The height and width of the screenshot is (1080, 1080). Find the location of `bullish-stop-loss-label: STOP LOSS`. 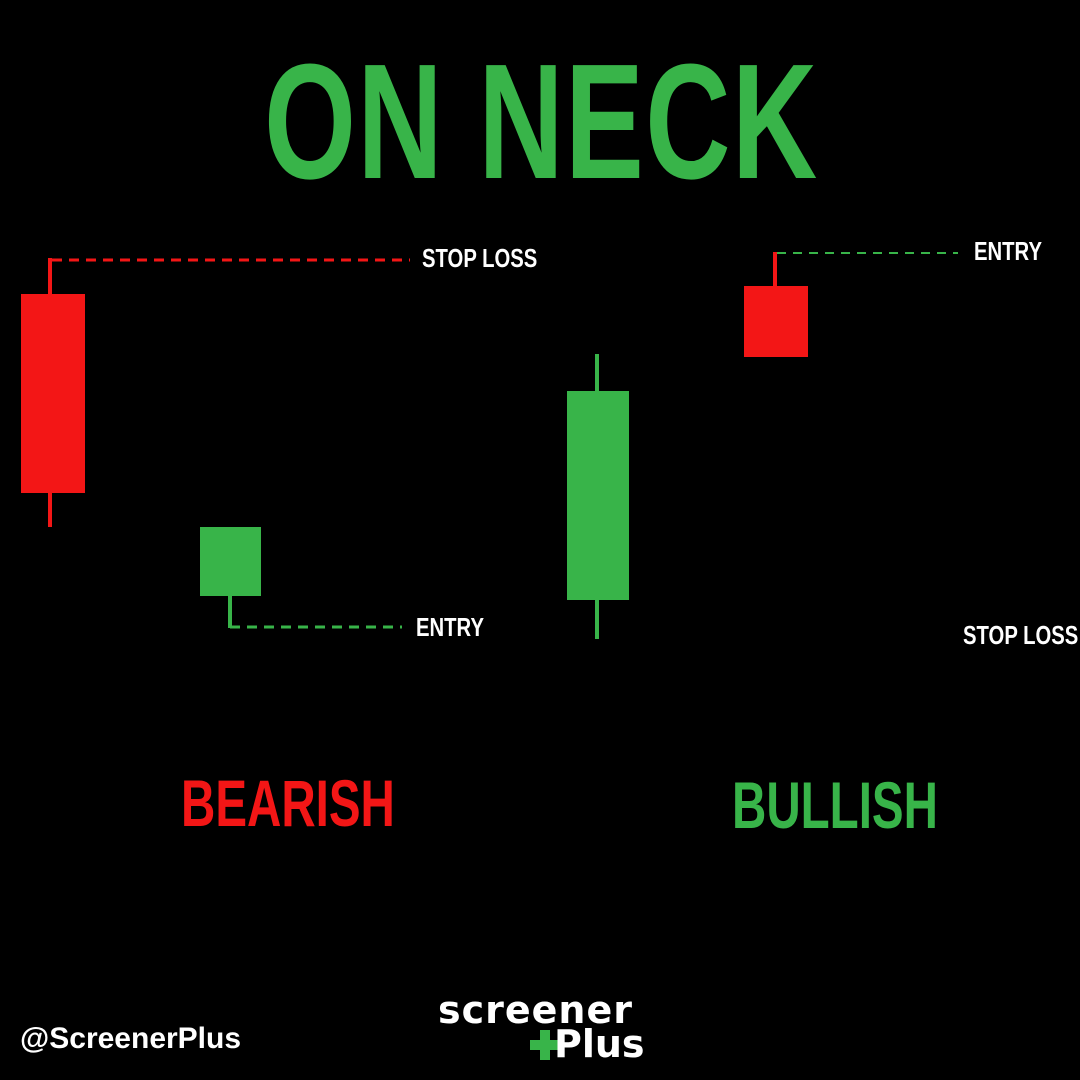

bullish-stop-loss-label: STOP LOSS is located at coordinates (1021, 635).